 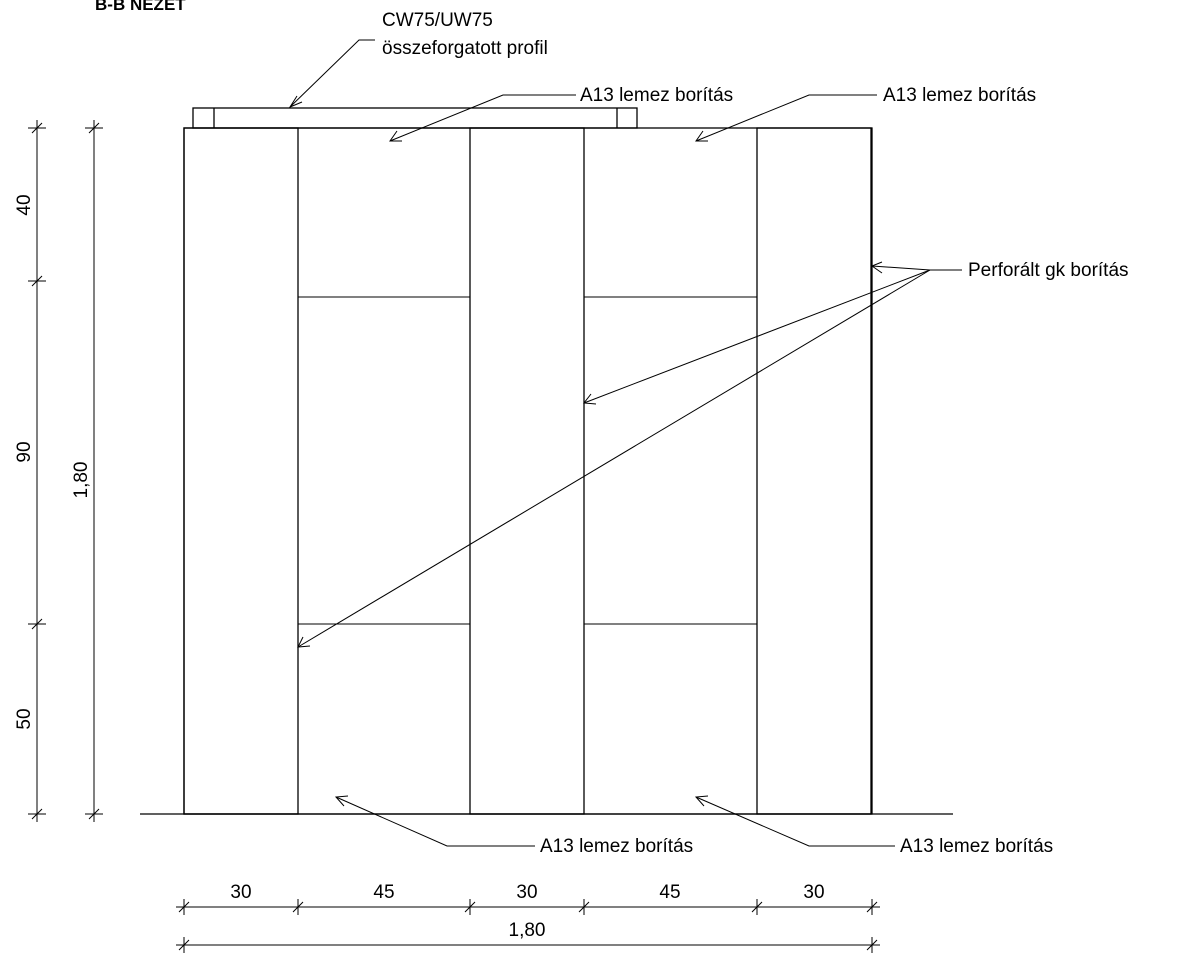 I want to click on panel-joints, so click(x=527, y=460).